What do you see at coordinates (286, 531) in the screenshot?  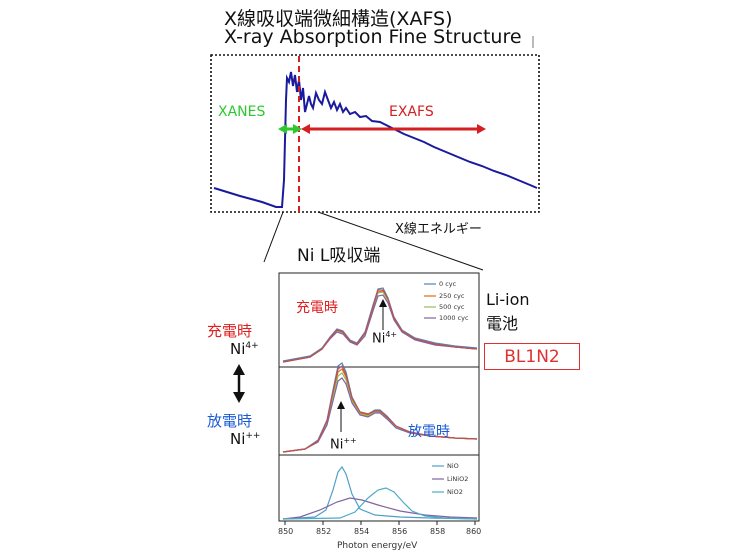 I see `x-tick-850: 850` at bounding box center [286, 531].